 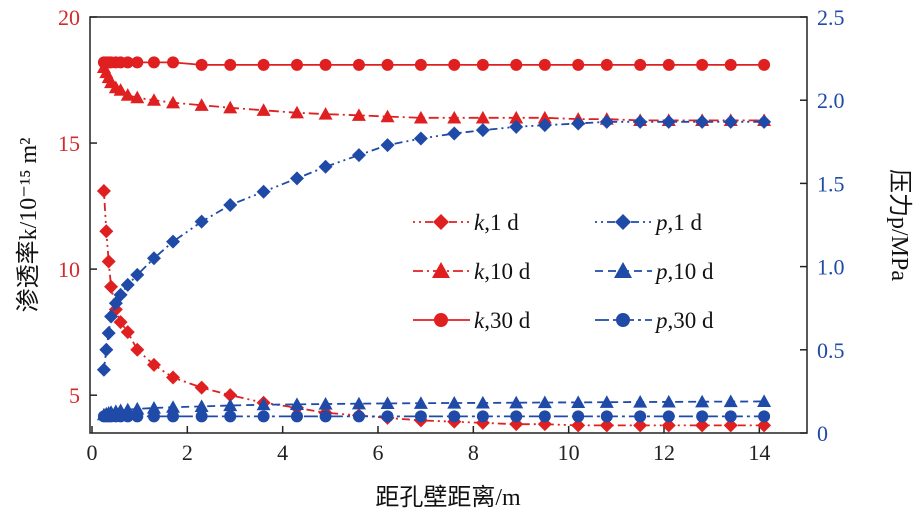 What do you see at coordinates (691, 271) in the screenshot?
I see `legend-label: ,10 d` at bounding box center [691, 271].